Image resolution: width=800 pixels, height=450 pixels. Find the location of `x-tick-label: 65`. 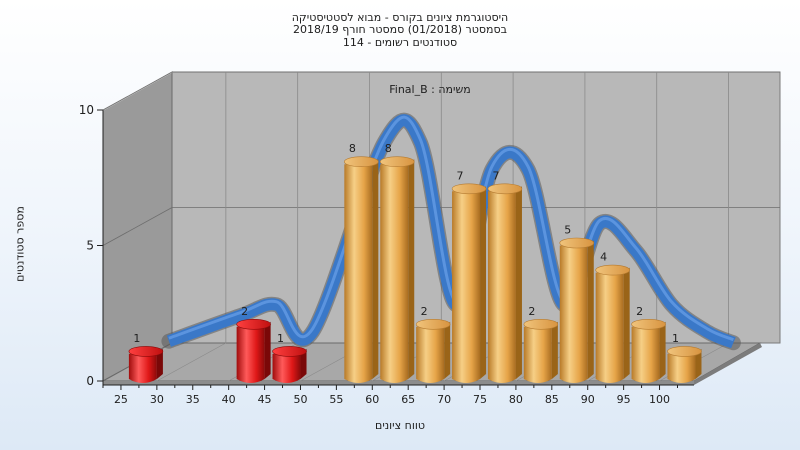

x-tick-label: 65 is located at coordinates (408, 399).